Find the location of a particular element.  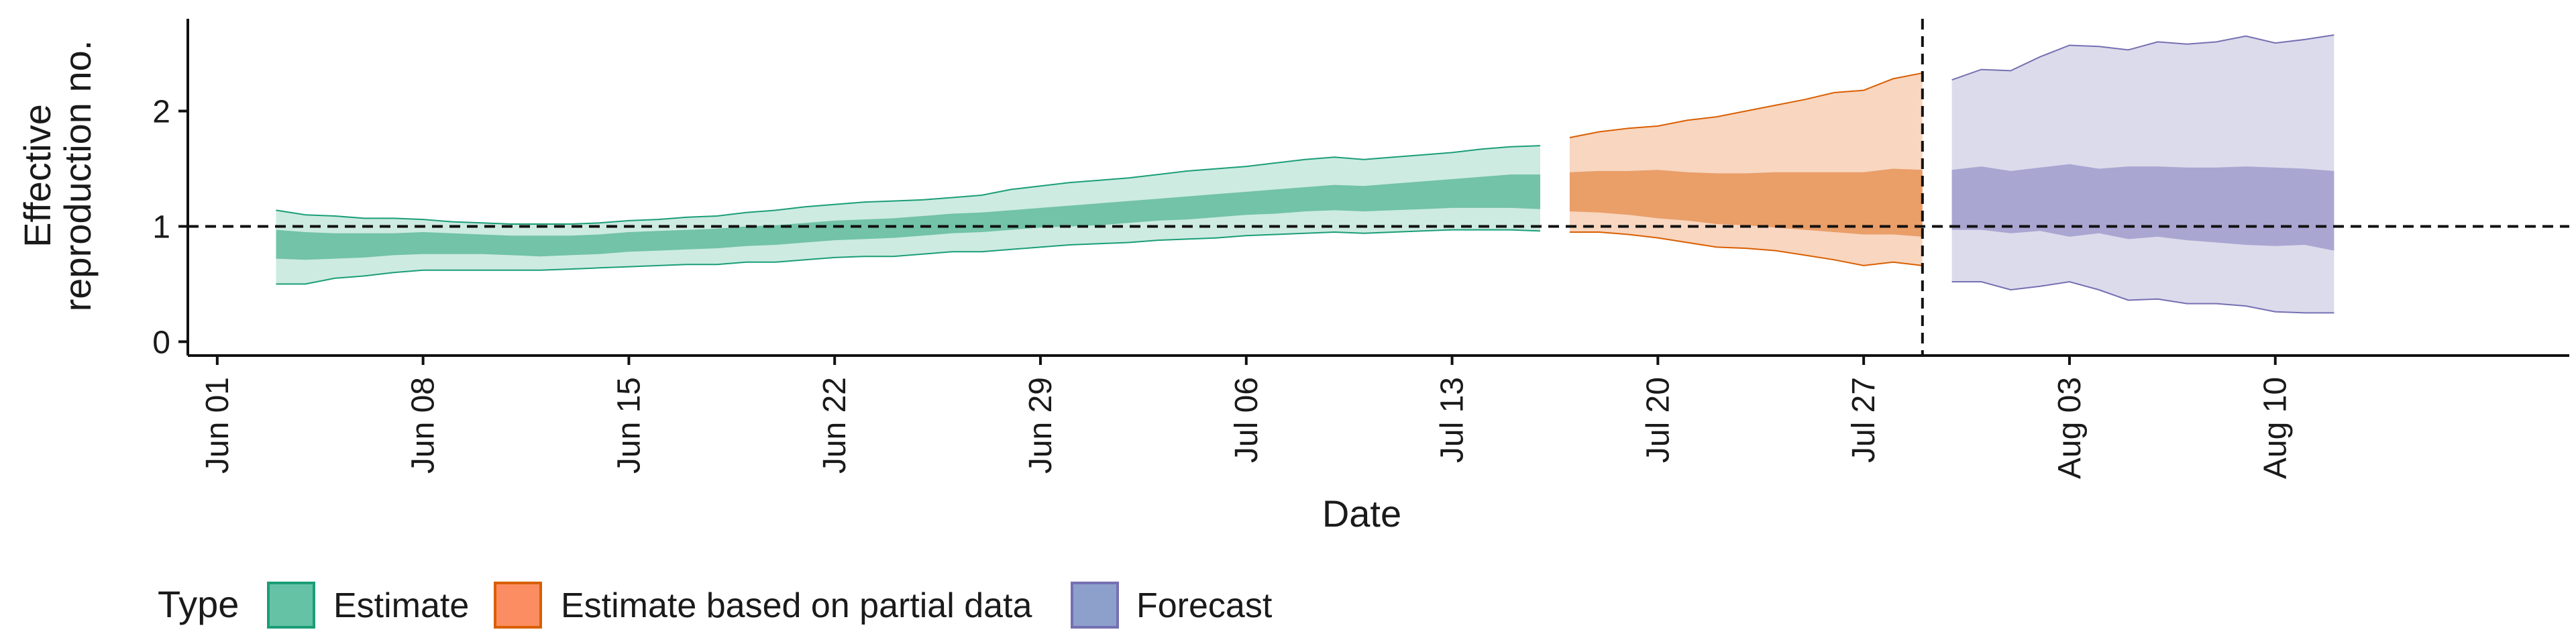

y-axis-title: Effective reproduction no. is located at coordinates (57, 176).